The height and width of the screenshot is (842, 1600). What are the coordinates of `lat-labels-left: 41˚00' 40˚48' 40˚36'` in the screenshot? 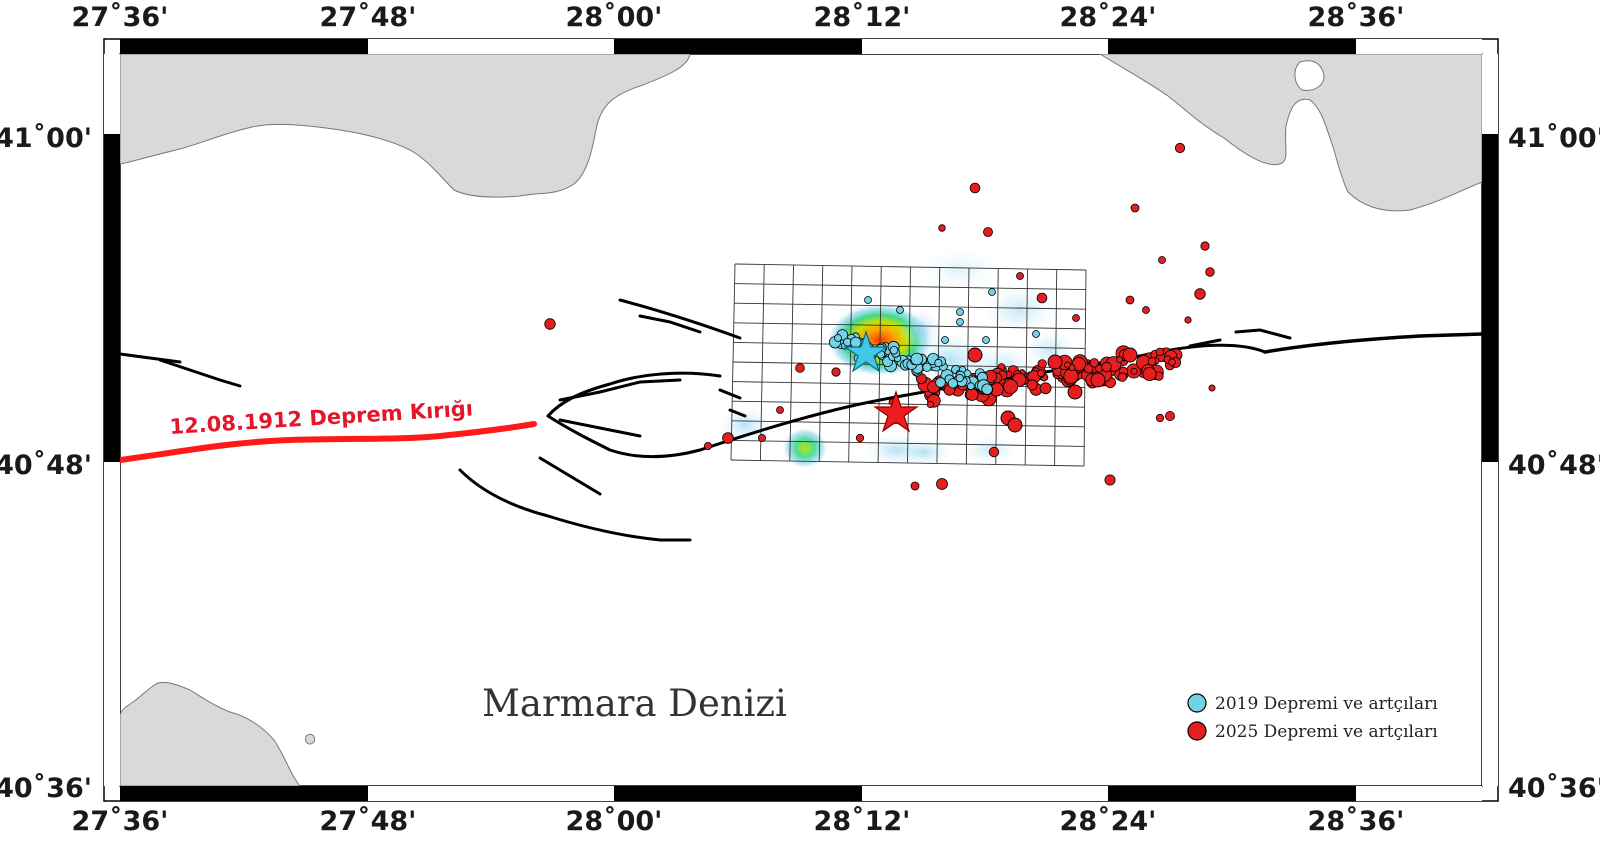 It's located at (46, 463).